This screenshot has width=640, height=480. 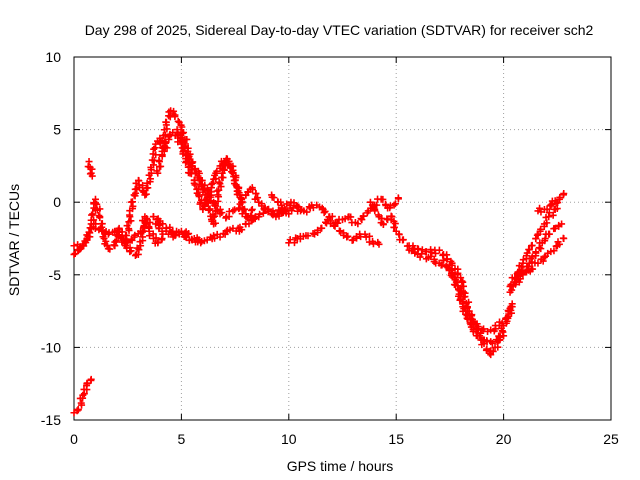 What do you see at coordinates (340, 466) in the screenshot?
I see `x-axis-title: GPS time / hours` at bounding box center [340, 466].